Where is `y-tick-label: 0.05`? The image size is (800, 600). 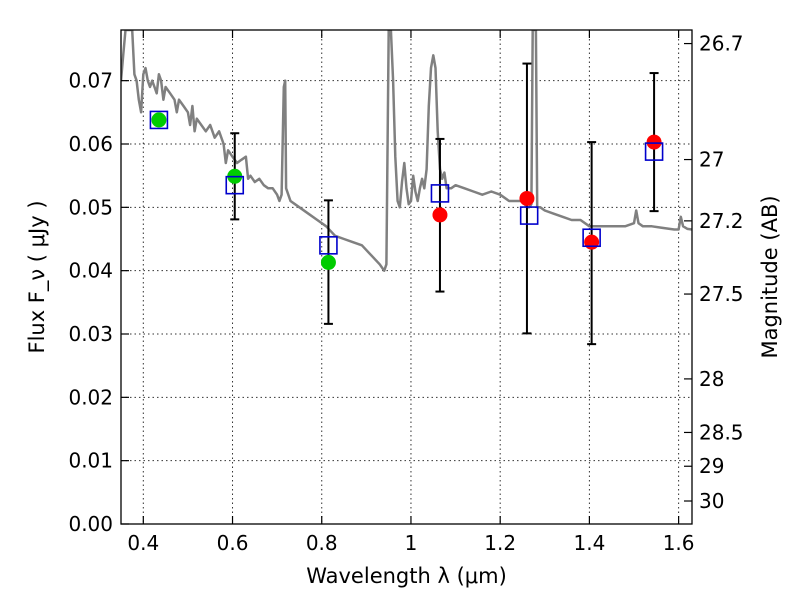 y-tick-label: 0.05 is located at coordinates (90, 207).